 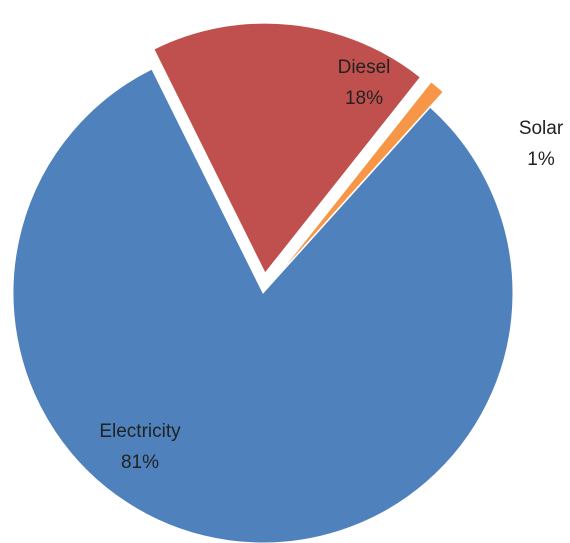 What do you see at coordinates (140, 447) in the screenshot?
I see `pie-label-electricity: Electricity 81%` at bounding box center [140, 447].